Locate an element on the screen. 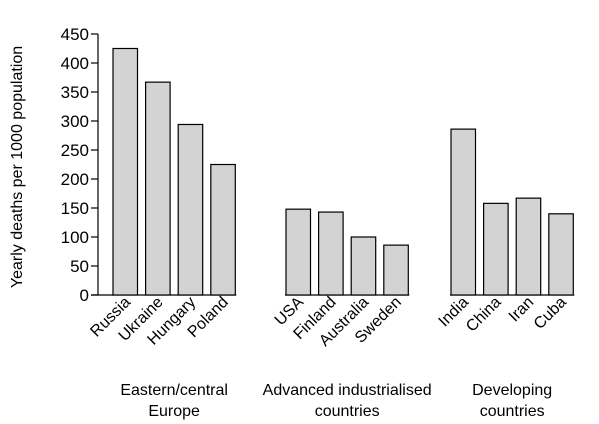  bar-usa is located at coordinates (298, 252).